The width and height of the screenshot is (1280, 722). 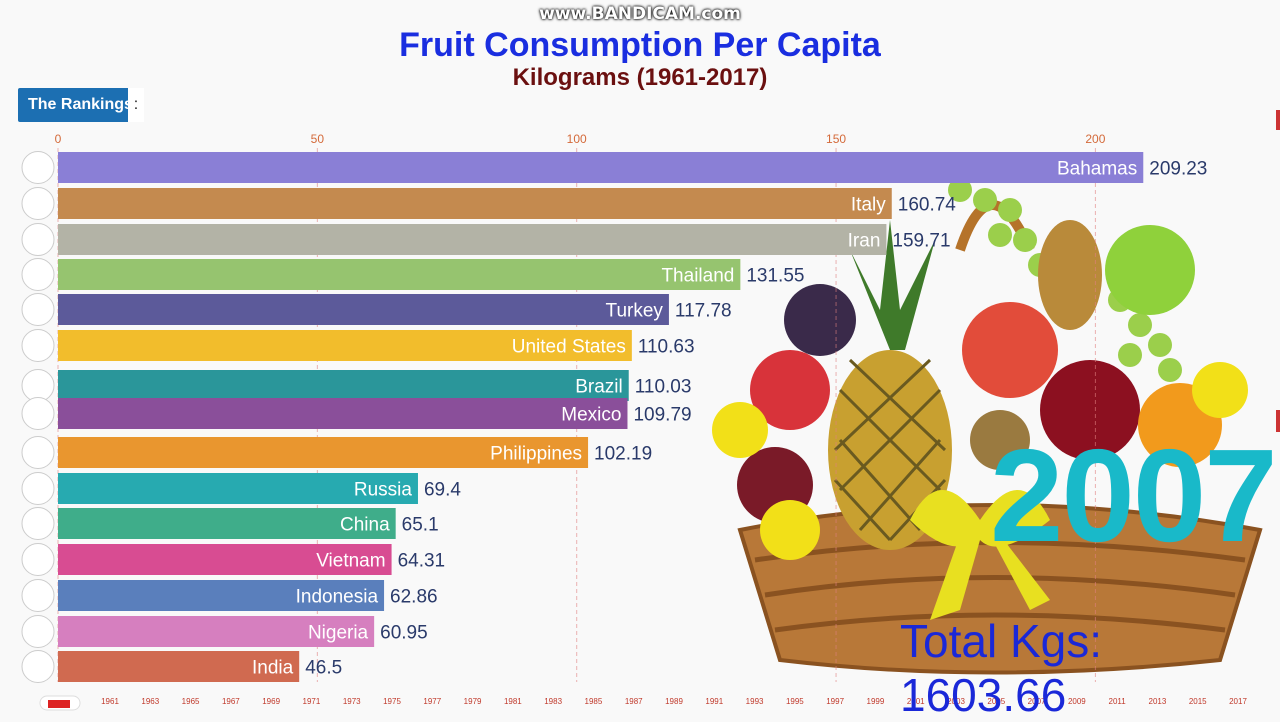 What do you see at coordinates (110, 701) in the screenshot?
I see `timeline-year-label: 1961` at bounding box center [110, 701].